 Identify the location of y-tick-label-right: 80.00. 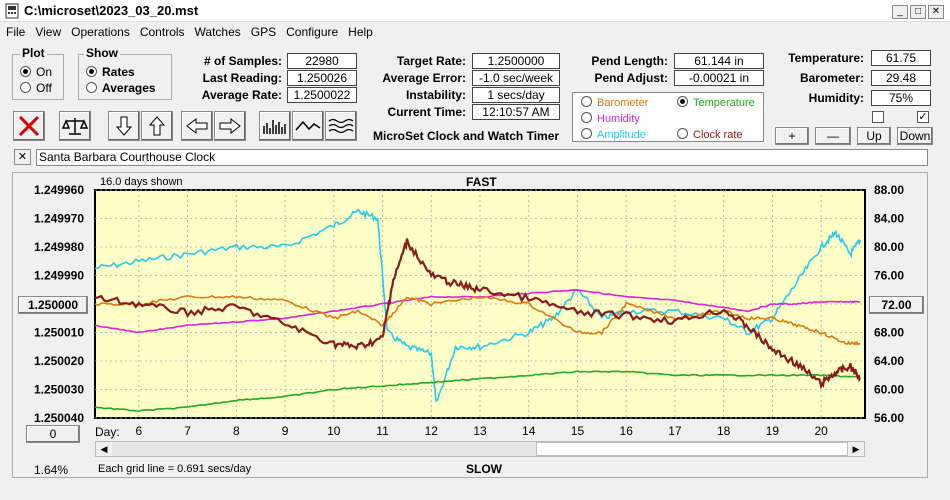
(889, 247).